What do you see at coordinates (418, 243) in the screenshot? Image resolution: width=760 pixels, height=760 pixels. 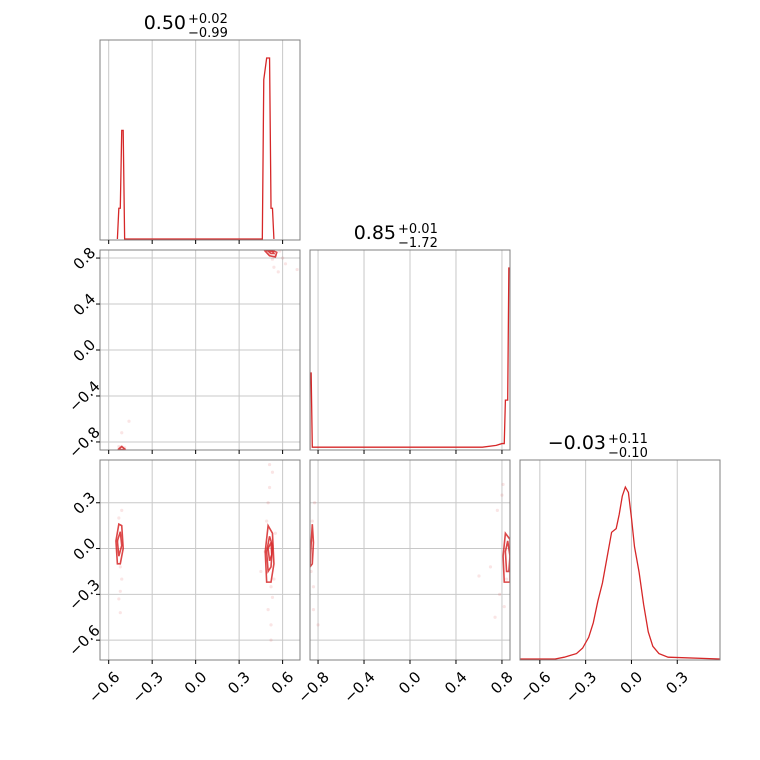 I see `panel-title-minus: −1.72` at bounding box center [418, 243].